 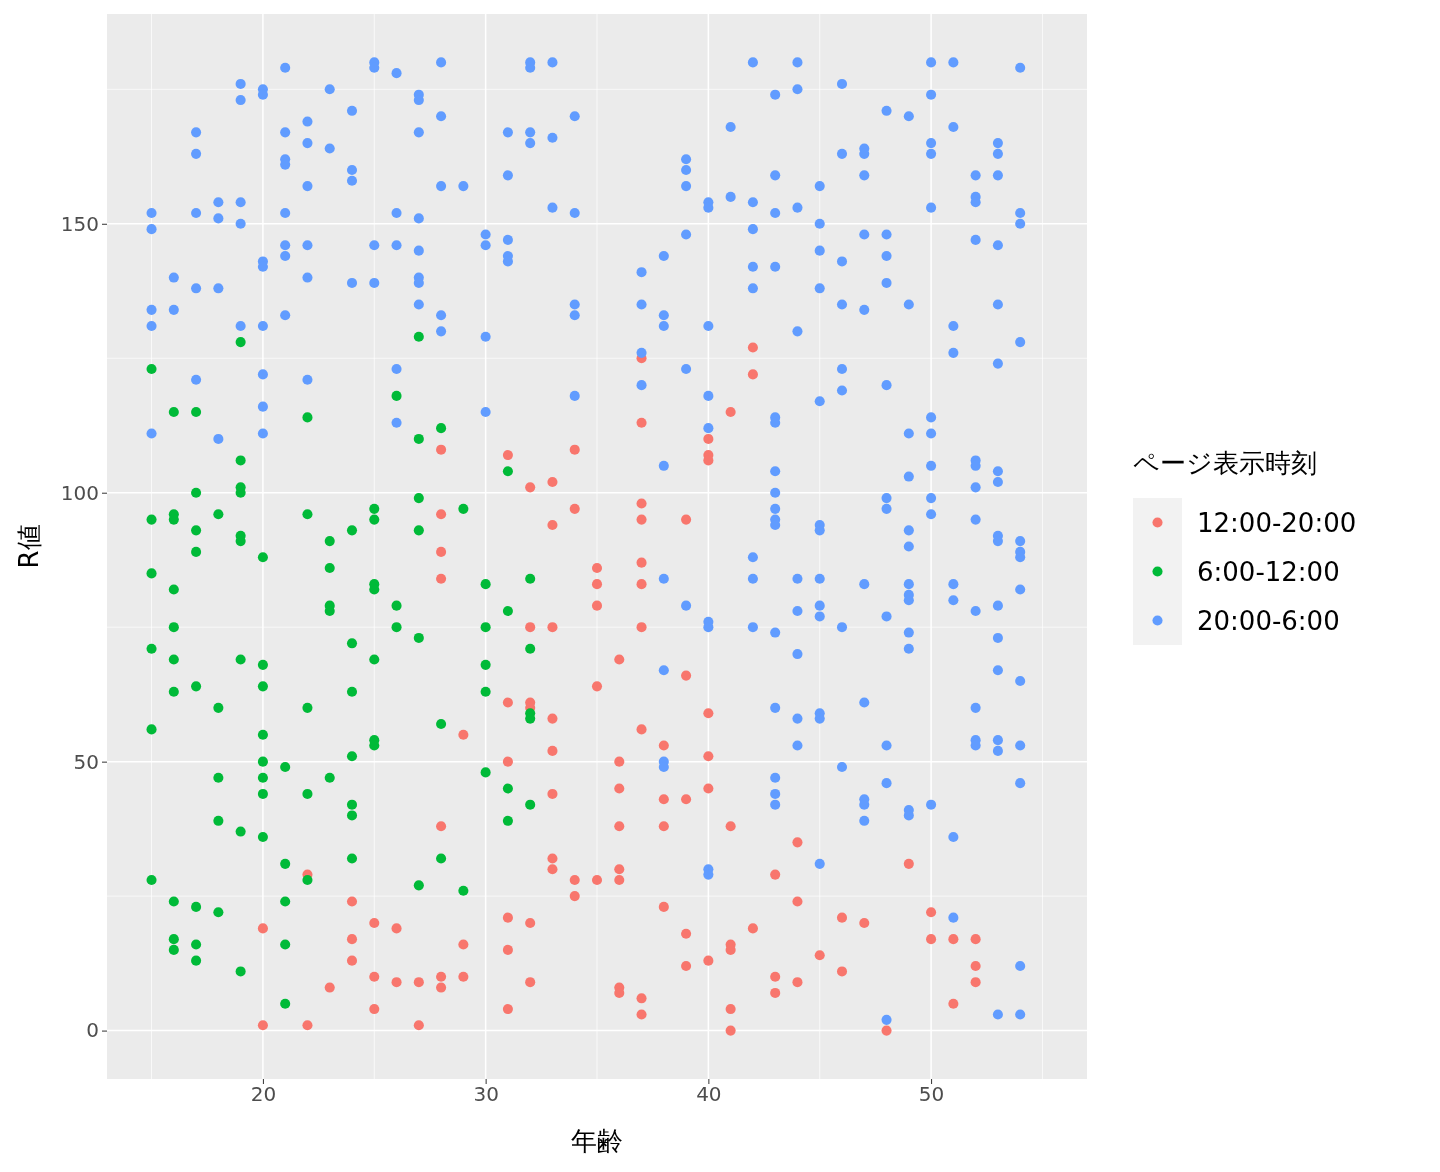 What do you see at coordinates (79, 492) in the screenshot?
I see `y-tick-label: 100` at bounding box center [79, 492].